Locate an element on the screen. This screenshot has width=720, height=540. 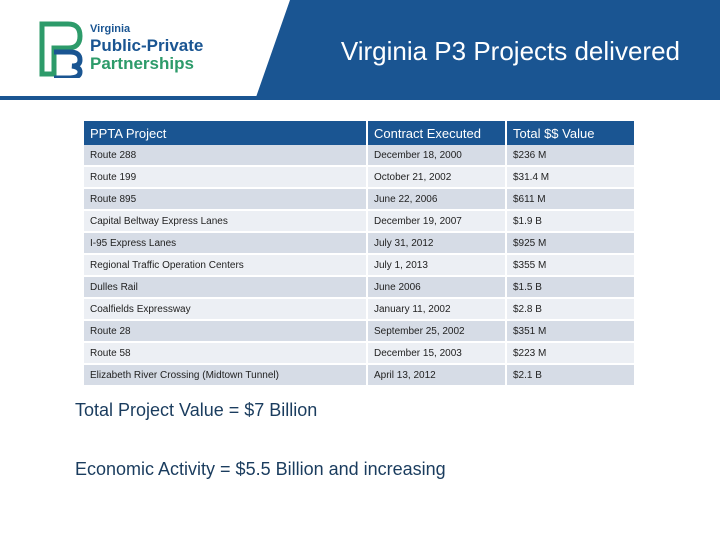
table-row: Route 58 December 15, 2003 $223 M is located at coordinates (360, 353).